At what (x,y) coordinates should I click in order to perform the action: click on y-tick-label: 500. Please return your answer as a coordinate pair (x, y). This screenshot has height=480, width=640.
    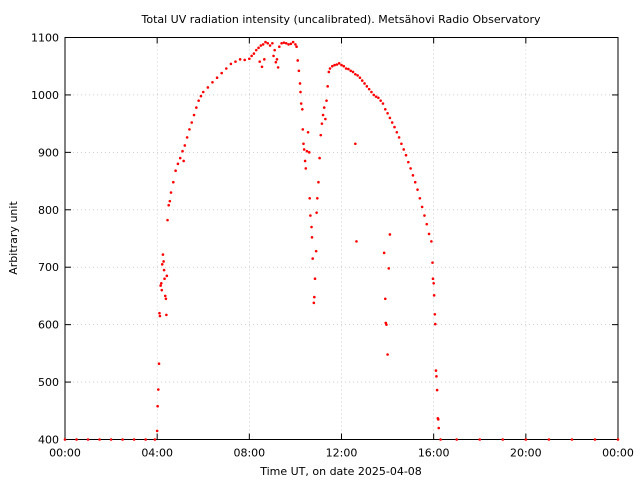
    Looking at the image, I should click on (48, 382).